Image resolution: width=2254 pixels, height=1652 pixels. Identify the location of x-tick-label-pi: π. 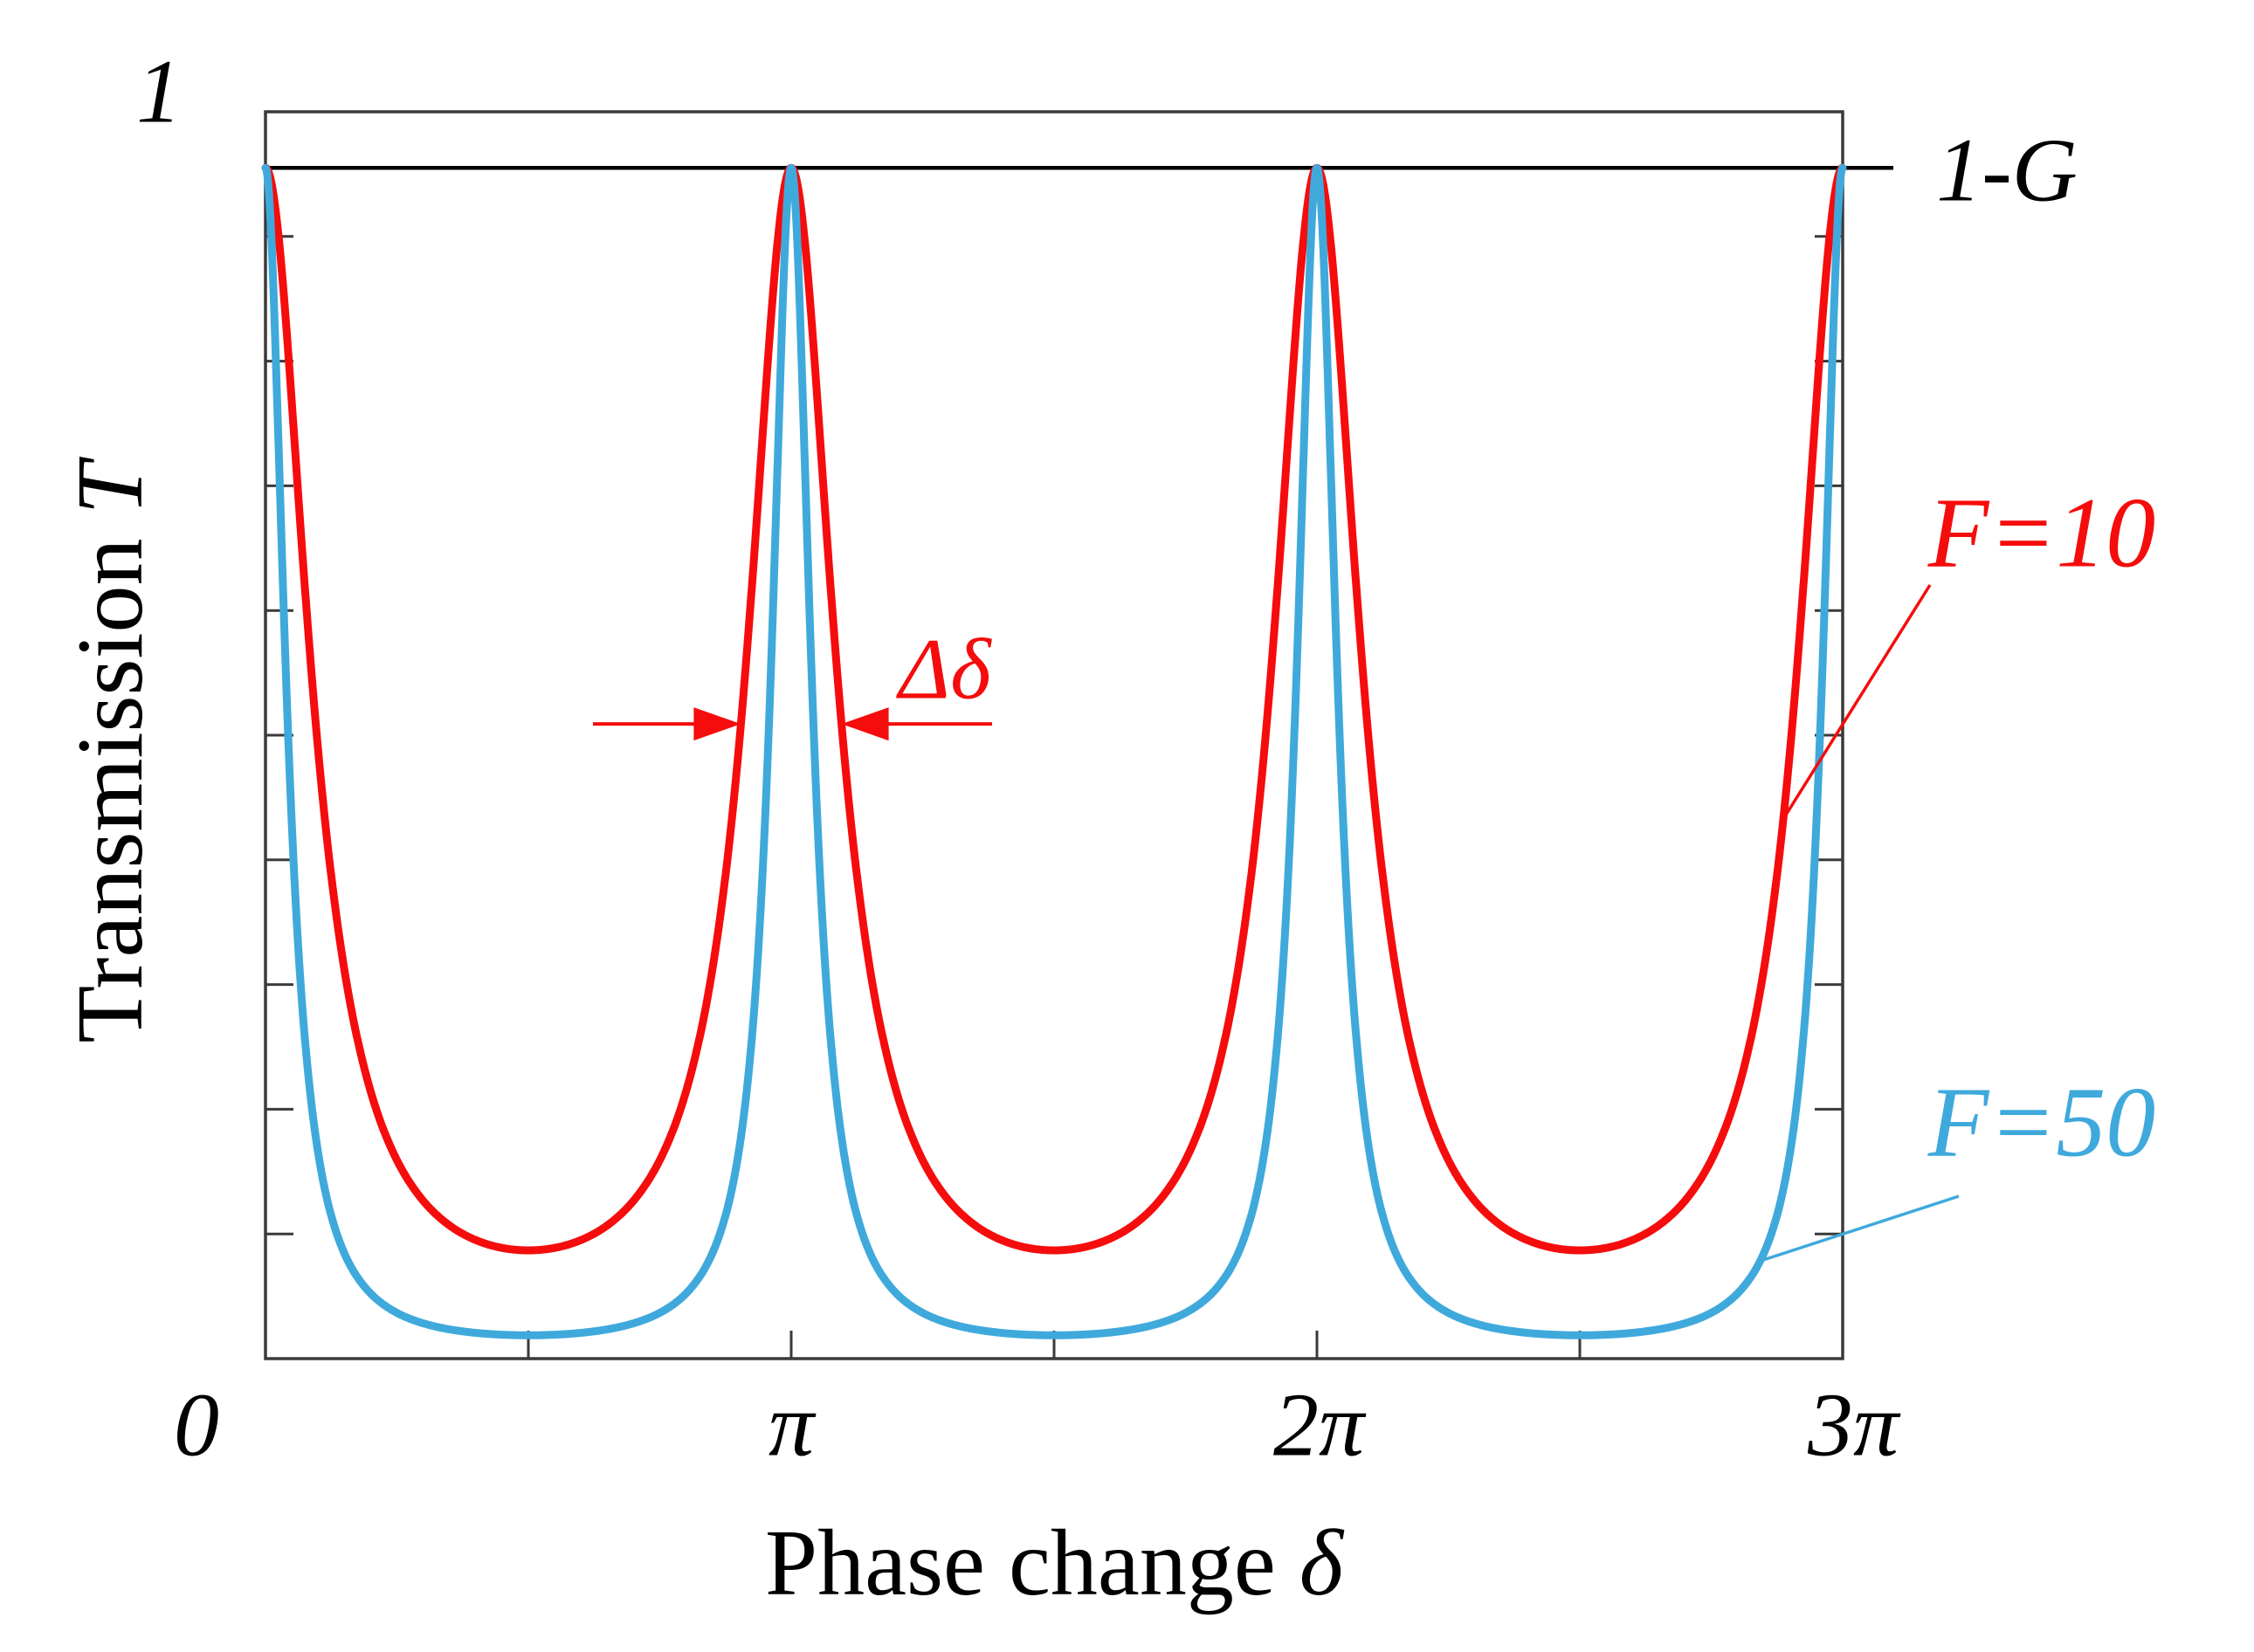
(793, 1425).